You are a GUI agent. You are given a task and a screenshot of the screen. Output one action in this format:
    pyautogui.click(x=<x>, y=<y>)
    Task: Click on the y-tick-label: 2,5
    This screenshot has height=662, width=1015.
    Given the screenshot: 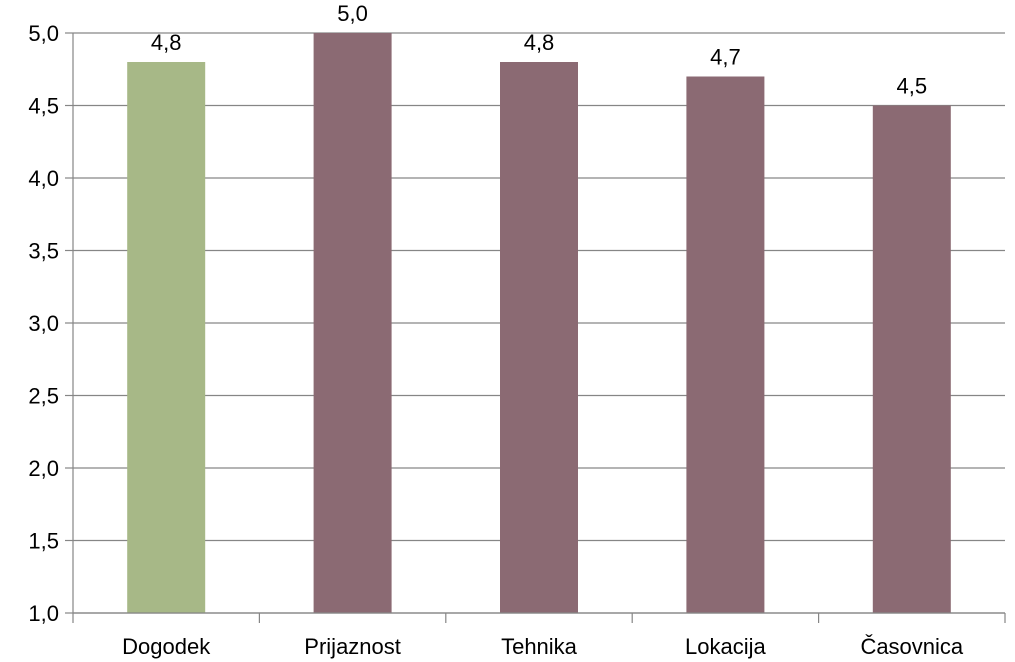 What is the action you would take?
    pyautogui.click(x=43, y=396)
    